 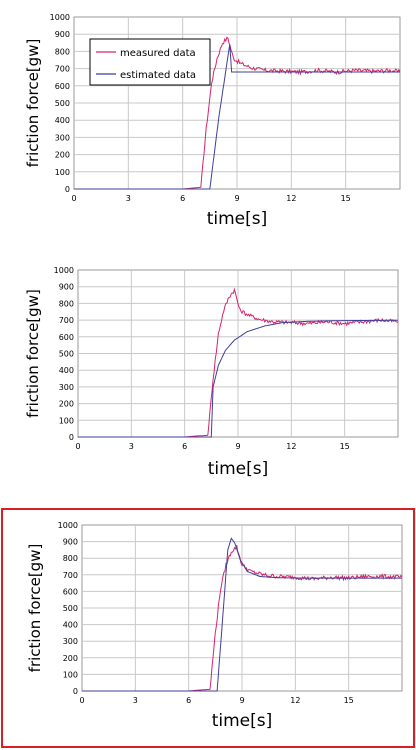 I want to click on legend-label-0: measured data, so click(x=158, y=53).